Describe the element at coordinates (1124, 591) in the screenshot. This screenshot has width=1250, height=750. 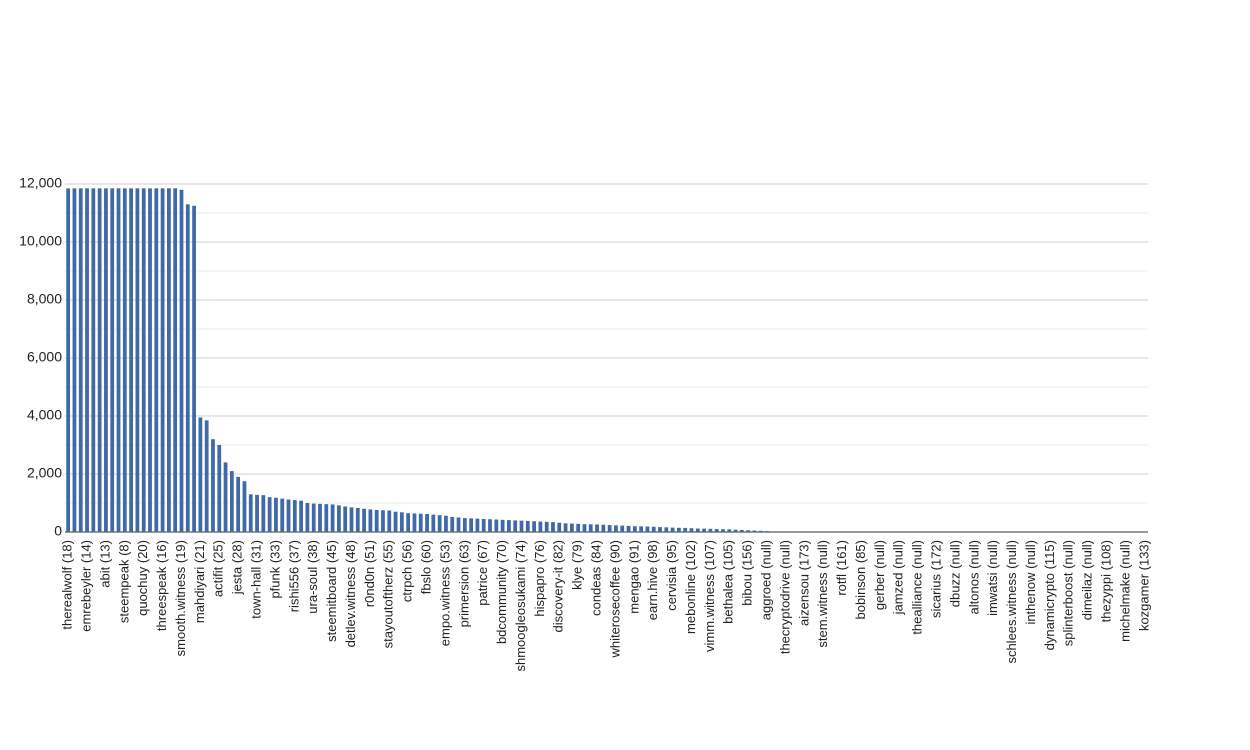
I see `x-tick-label: michelmake (null)` at that location.